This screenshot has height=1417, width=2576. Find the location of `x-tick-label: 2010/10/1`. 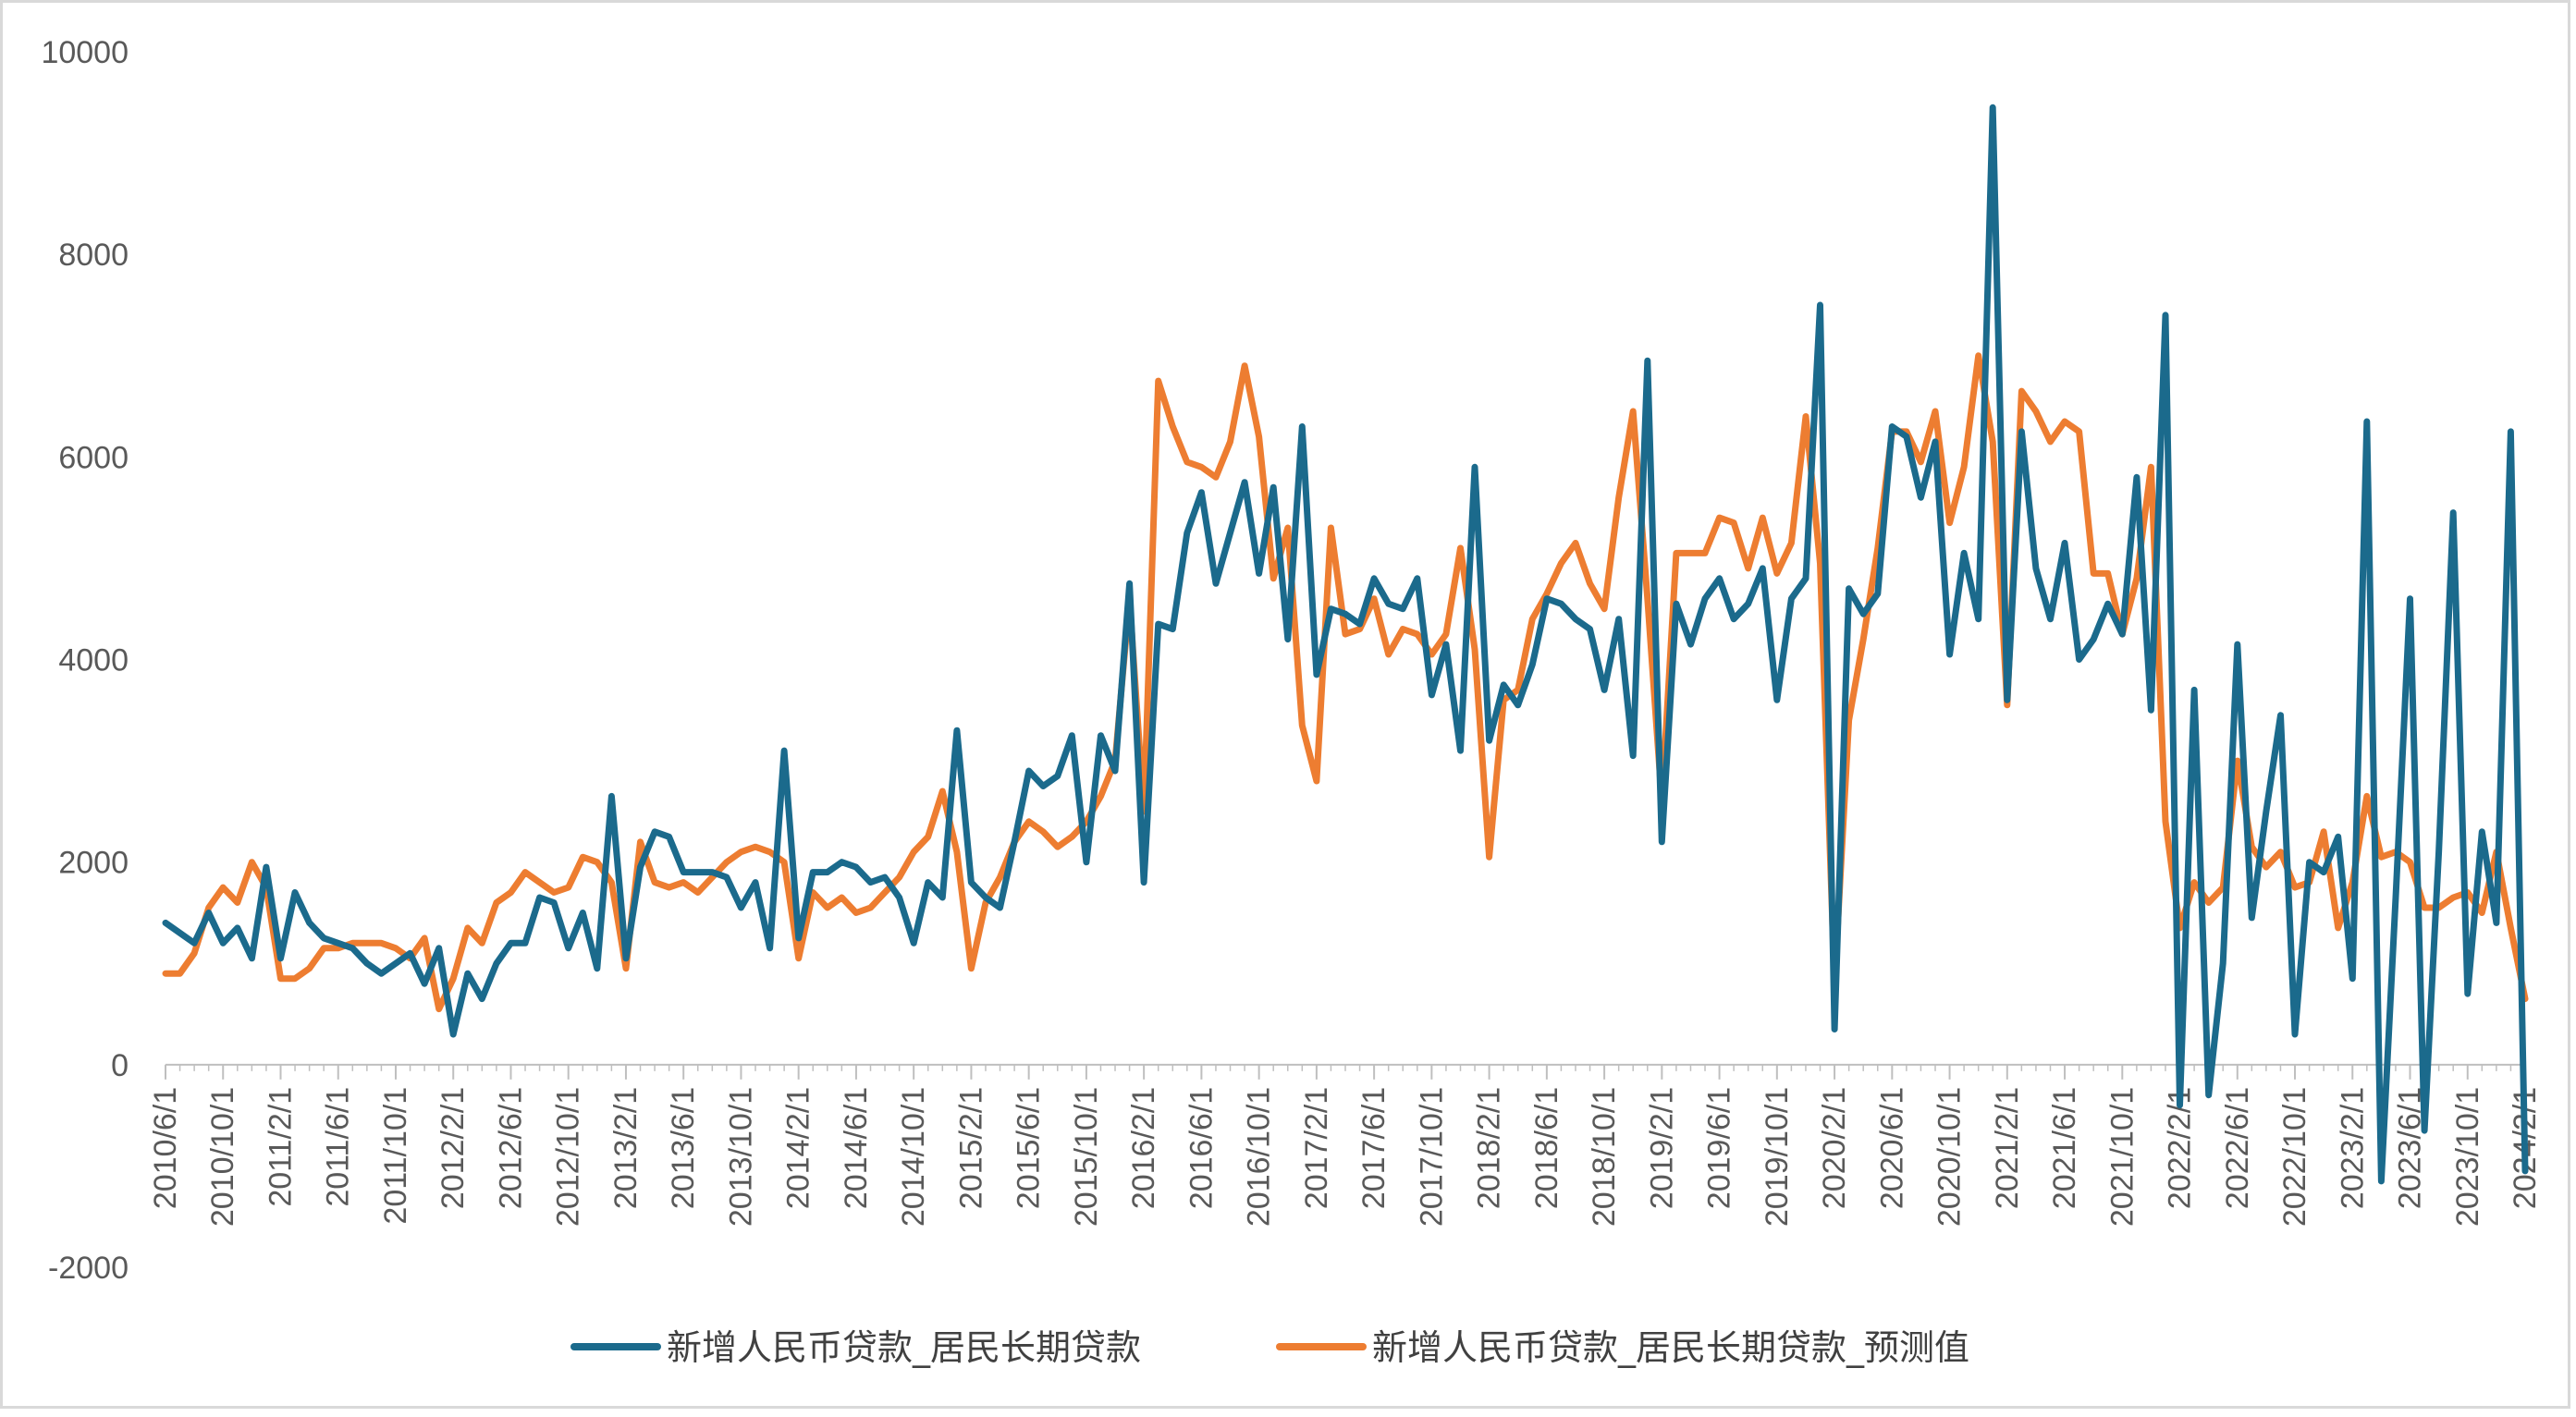

x-tick-label: 2010/10/1 is located at coordinates (222, 1157).